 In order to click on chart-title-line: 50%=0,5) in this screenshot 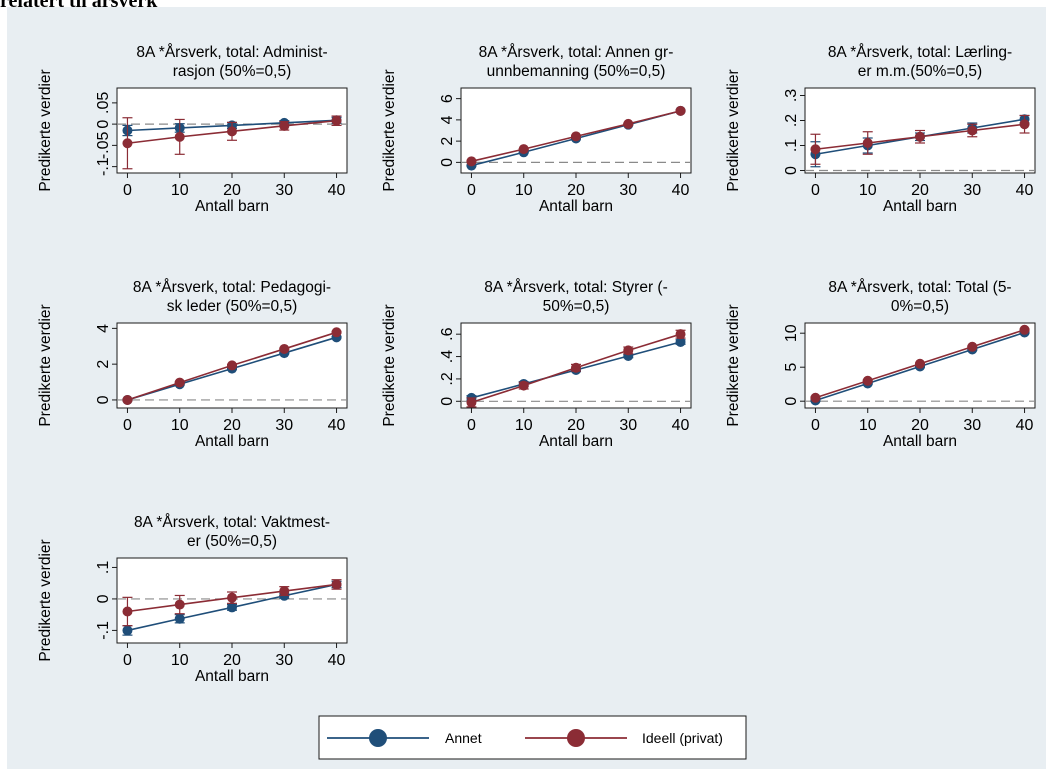, I will do `click(576, 306)`.